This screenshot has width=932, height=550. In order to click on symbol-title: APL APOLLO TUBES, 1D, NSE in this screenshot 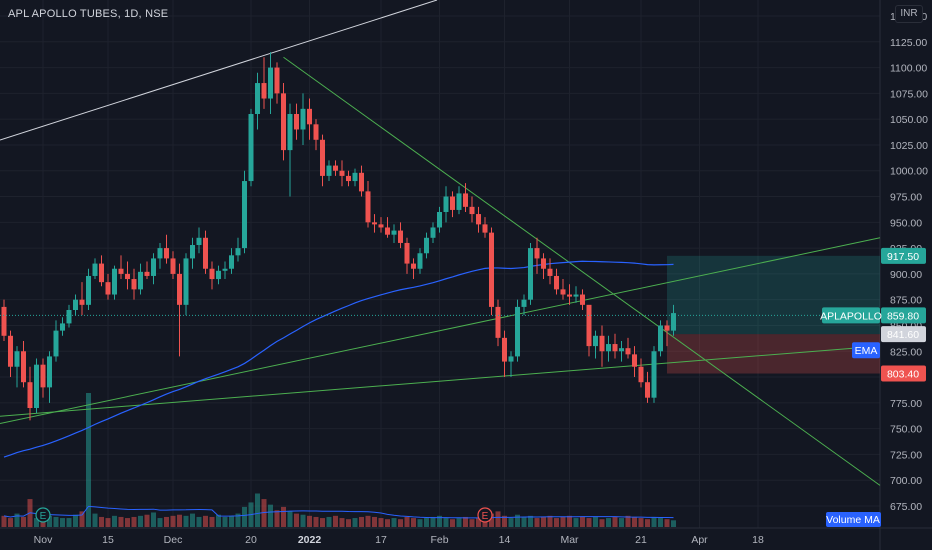, I will do `click(88, 14)`.